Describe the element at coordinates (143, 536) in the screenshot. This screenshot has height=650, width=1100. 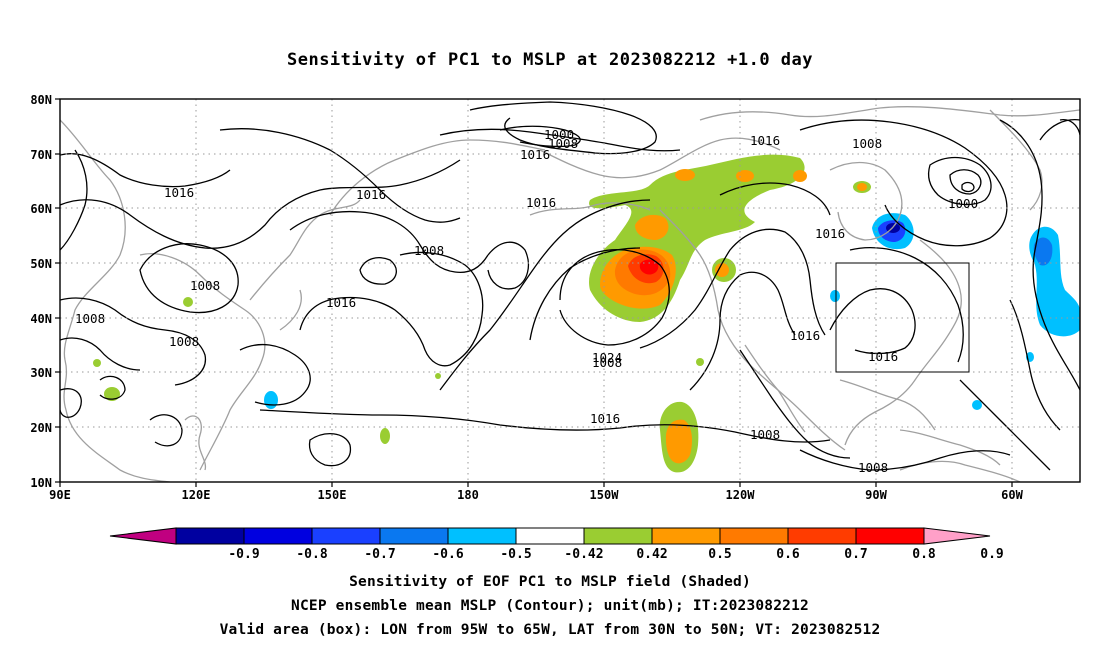
I see `colorbar-min-triangle` at that location.